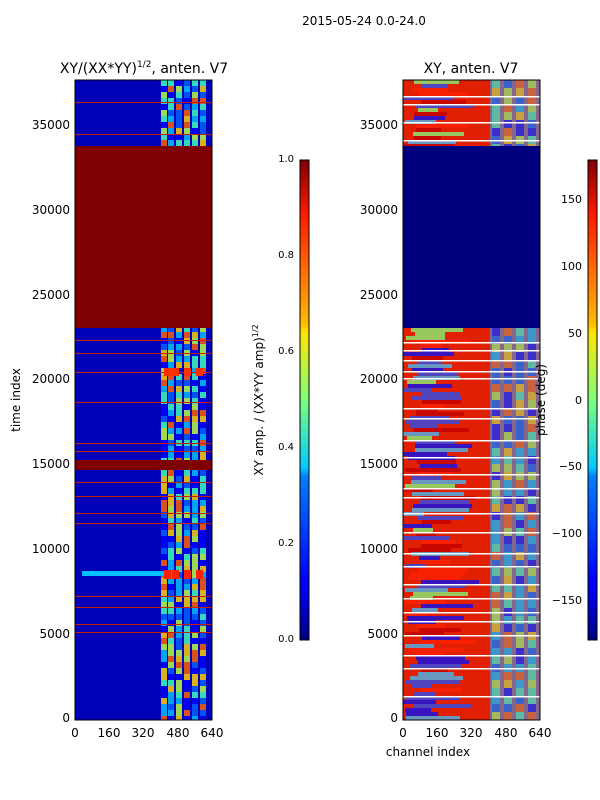 This screenshot has width=600, height=800. What do you see at coordinates (143, 513) in the screenshot?
I see `amp-hline` at bounding box center [143, 513].